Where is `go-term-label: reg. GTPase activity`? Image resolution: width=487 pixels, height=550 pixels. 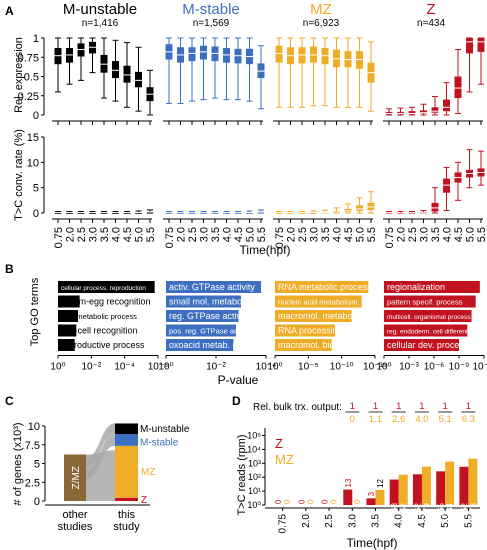
go-term-label: reg. GTPase activity is located at coordinates (210, 316).